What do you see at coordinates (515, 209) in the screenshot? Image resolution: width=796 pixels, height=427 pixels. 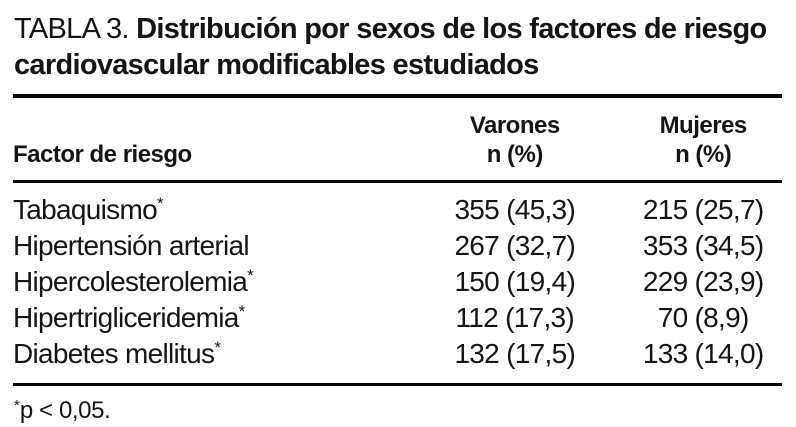 I see `varones-cell: 355 (45,3)` at bounding box center [515, 209].